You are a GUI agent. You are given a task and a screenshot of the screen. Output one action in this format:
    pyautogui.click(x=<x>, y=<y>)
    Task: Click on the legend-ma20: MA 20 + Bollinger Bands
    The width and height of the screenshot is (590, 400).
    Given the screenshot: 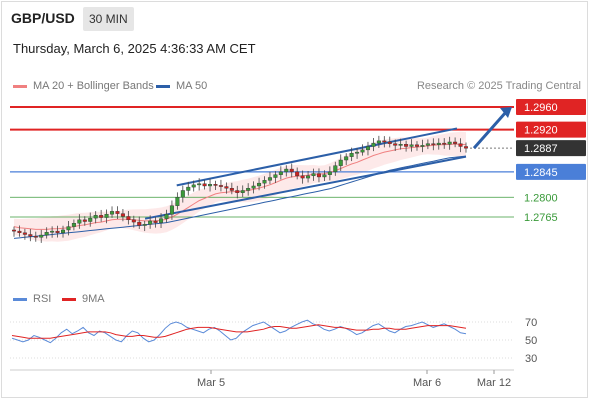 What is the action you would take?
    pyautogui.click(x=83, y=86)
    